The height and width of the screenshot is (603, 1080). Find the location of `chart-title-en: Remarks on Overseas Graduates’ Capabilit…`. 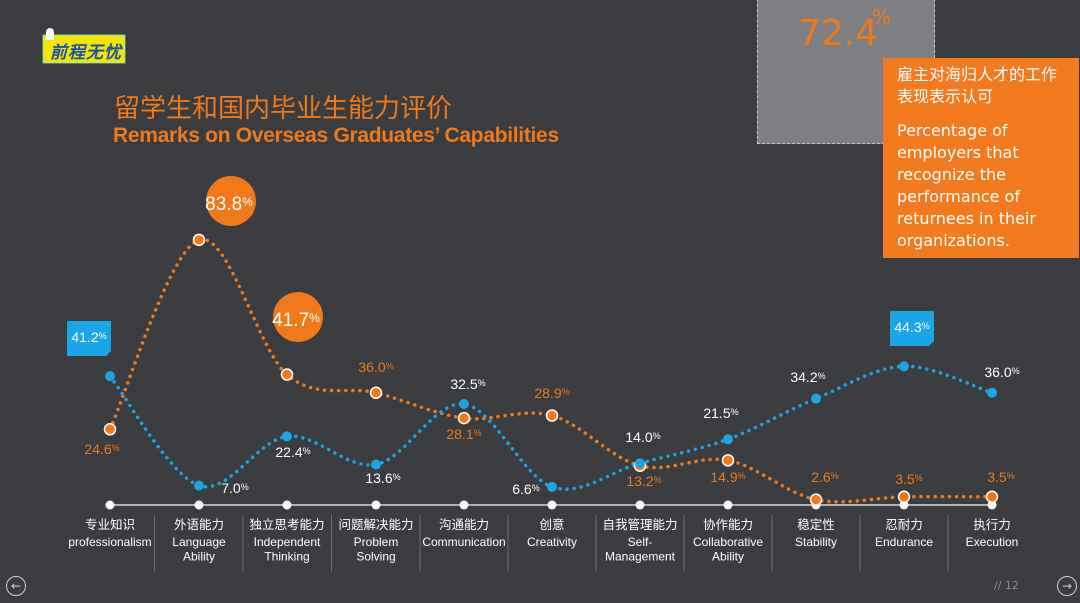

chart-title-en: Remarks on Overseas Graduates’ Capabilit… is located at coordinates (336, 135).